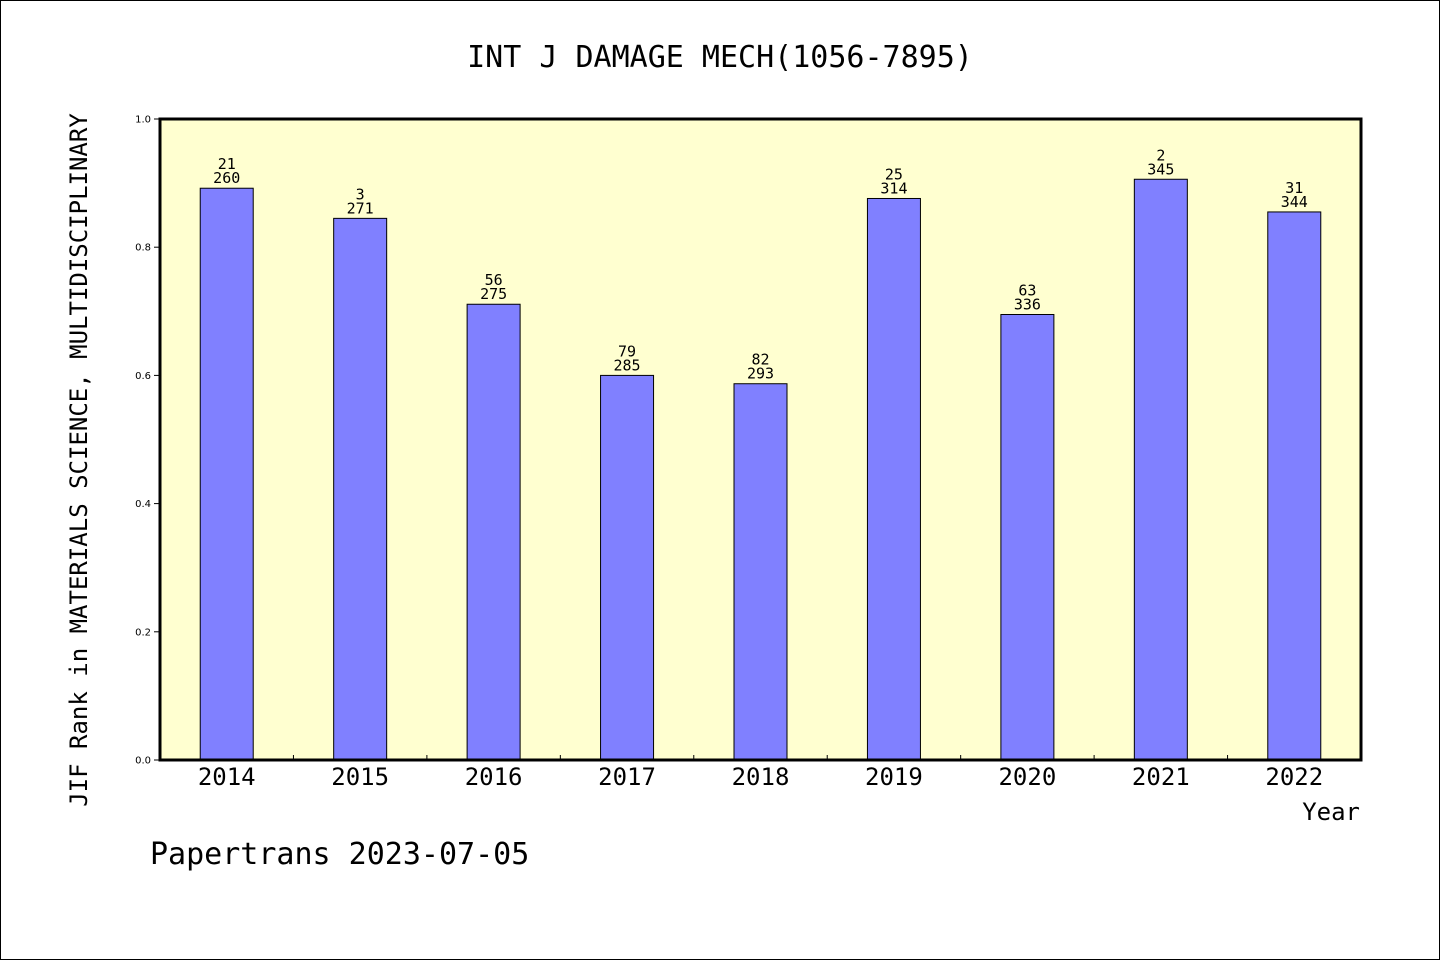 This screenshot has height=960, width=1440. I want to click on bar-2017, so click(627, 567).